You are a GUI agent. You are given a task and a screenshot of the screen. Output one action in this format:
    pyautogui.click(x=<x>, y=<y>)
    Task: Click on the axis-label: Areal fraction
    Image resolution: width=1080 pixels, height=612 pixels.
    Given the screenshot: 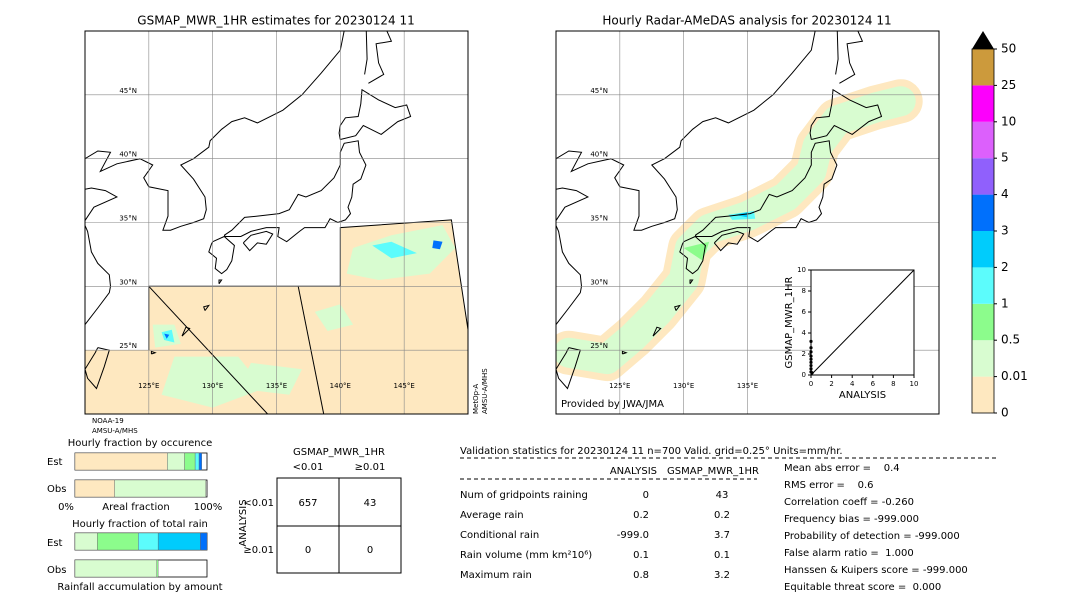 What is the action you would take?
    pyautogui.click(x=135, y=507)
    